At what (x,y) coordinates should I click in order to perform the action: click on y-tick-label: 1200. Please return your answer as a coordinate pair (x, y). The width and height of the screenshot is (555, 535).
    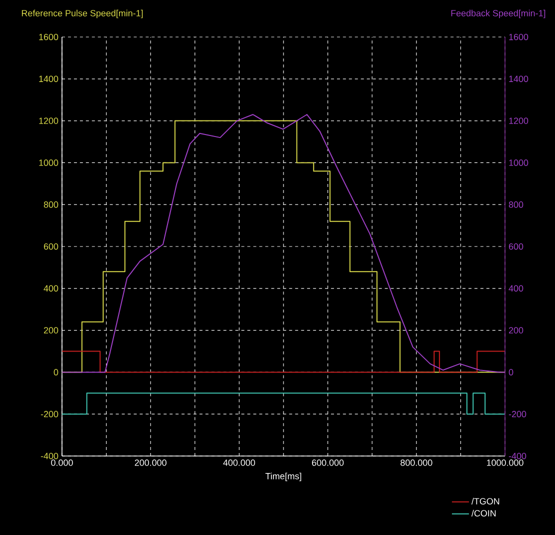
    Looking at the image, I should click on (48, 121).